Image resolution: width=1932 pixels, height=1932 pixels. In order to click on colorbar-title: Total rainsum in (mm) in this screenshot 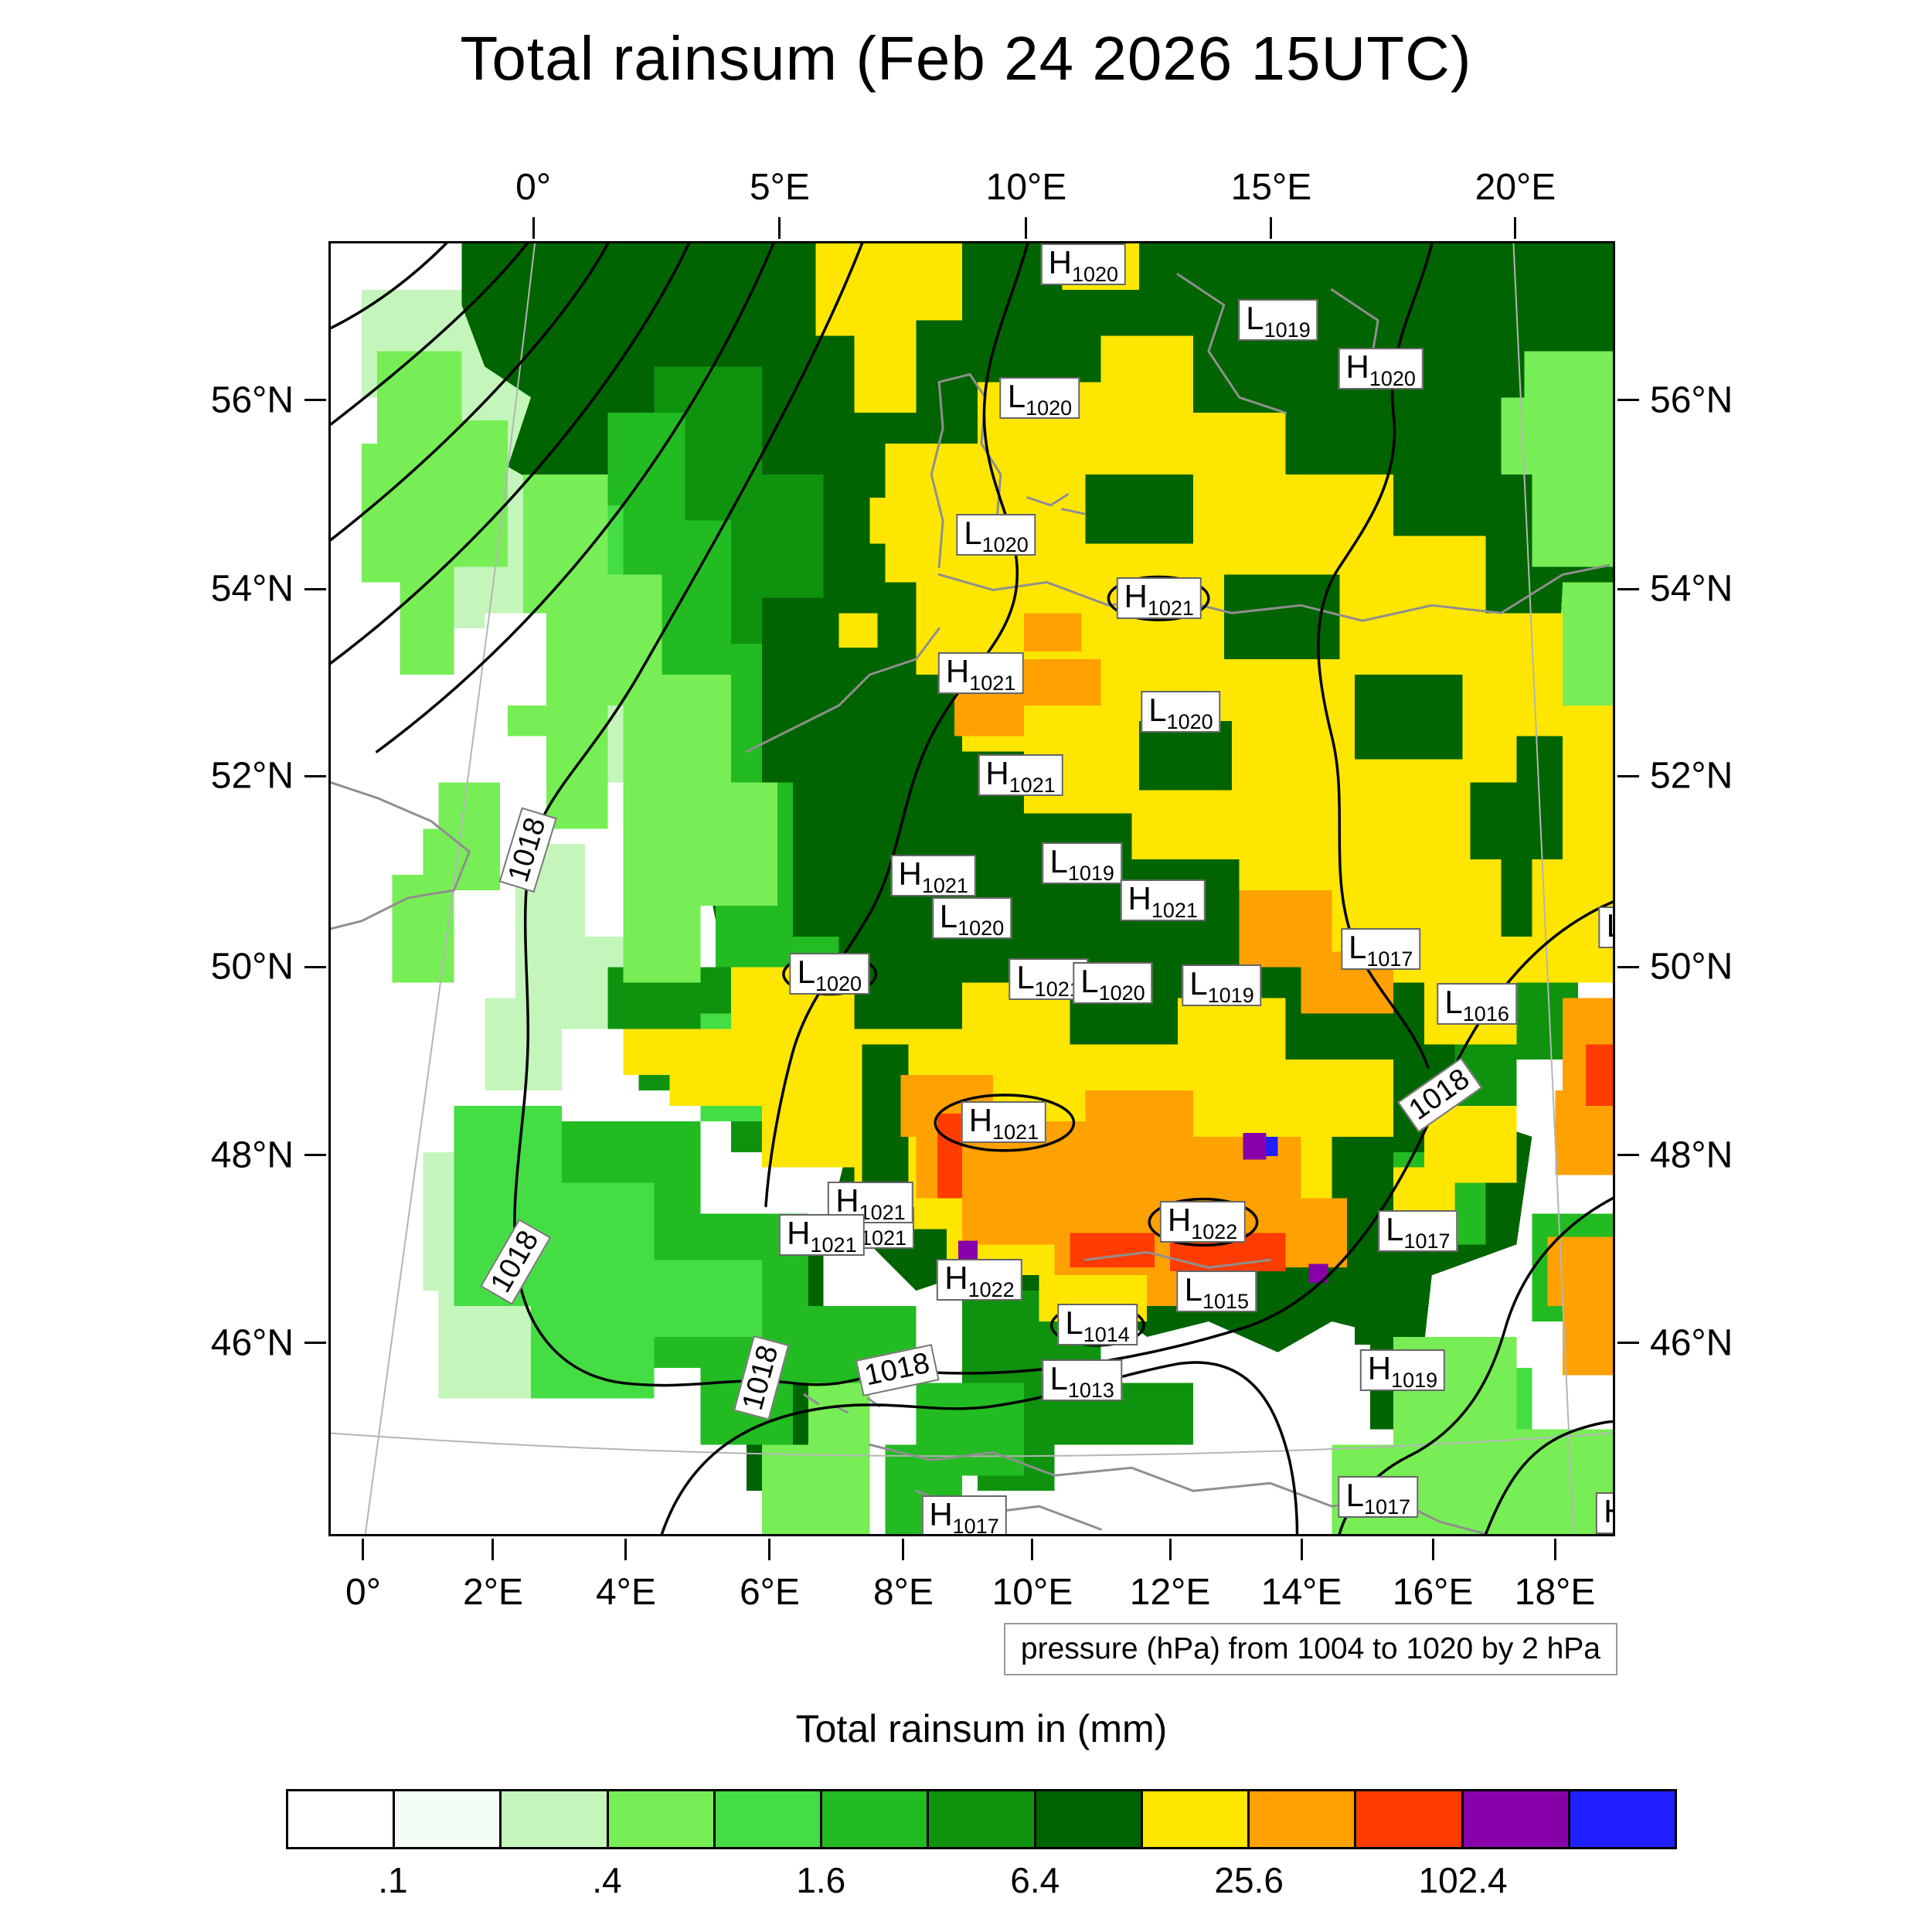, I will do `click(982, 1728)`.